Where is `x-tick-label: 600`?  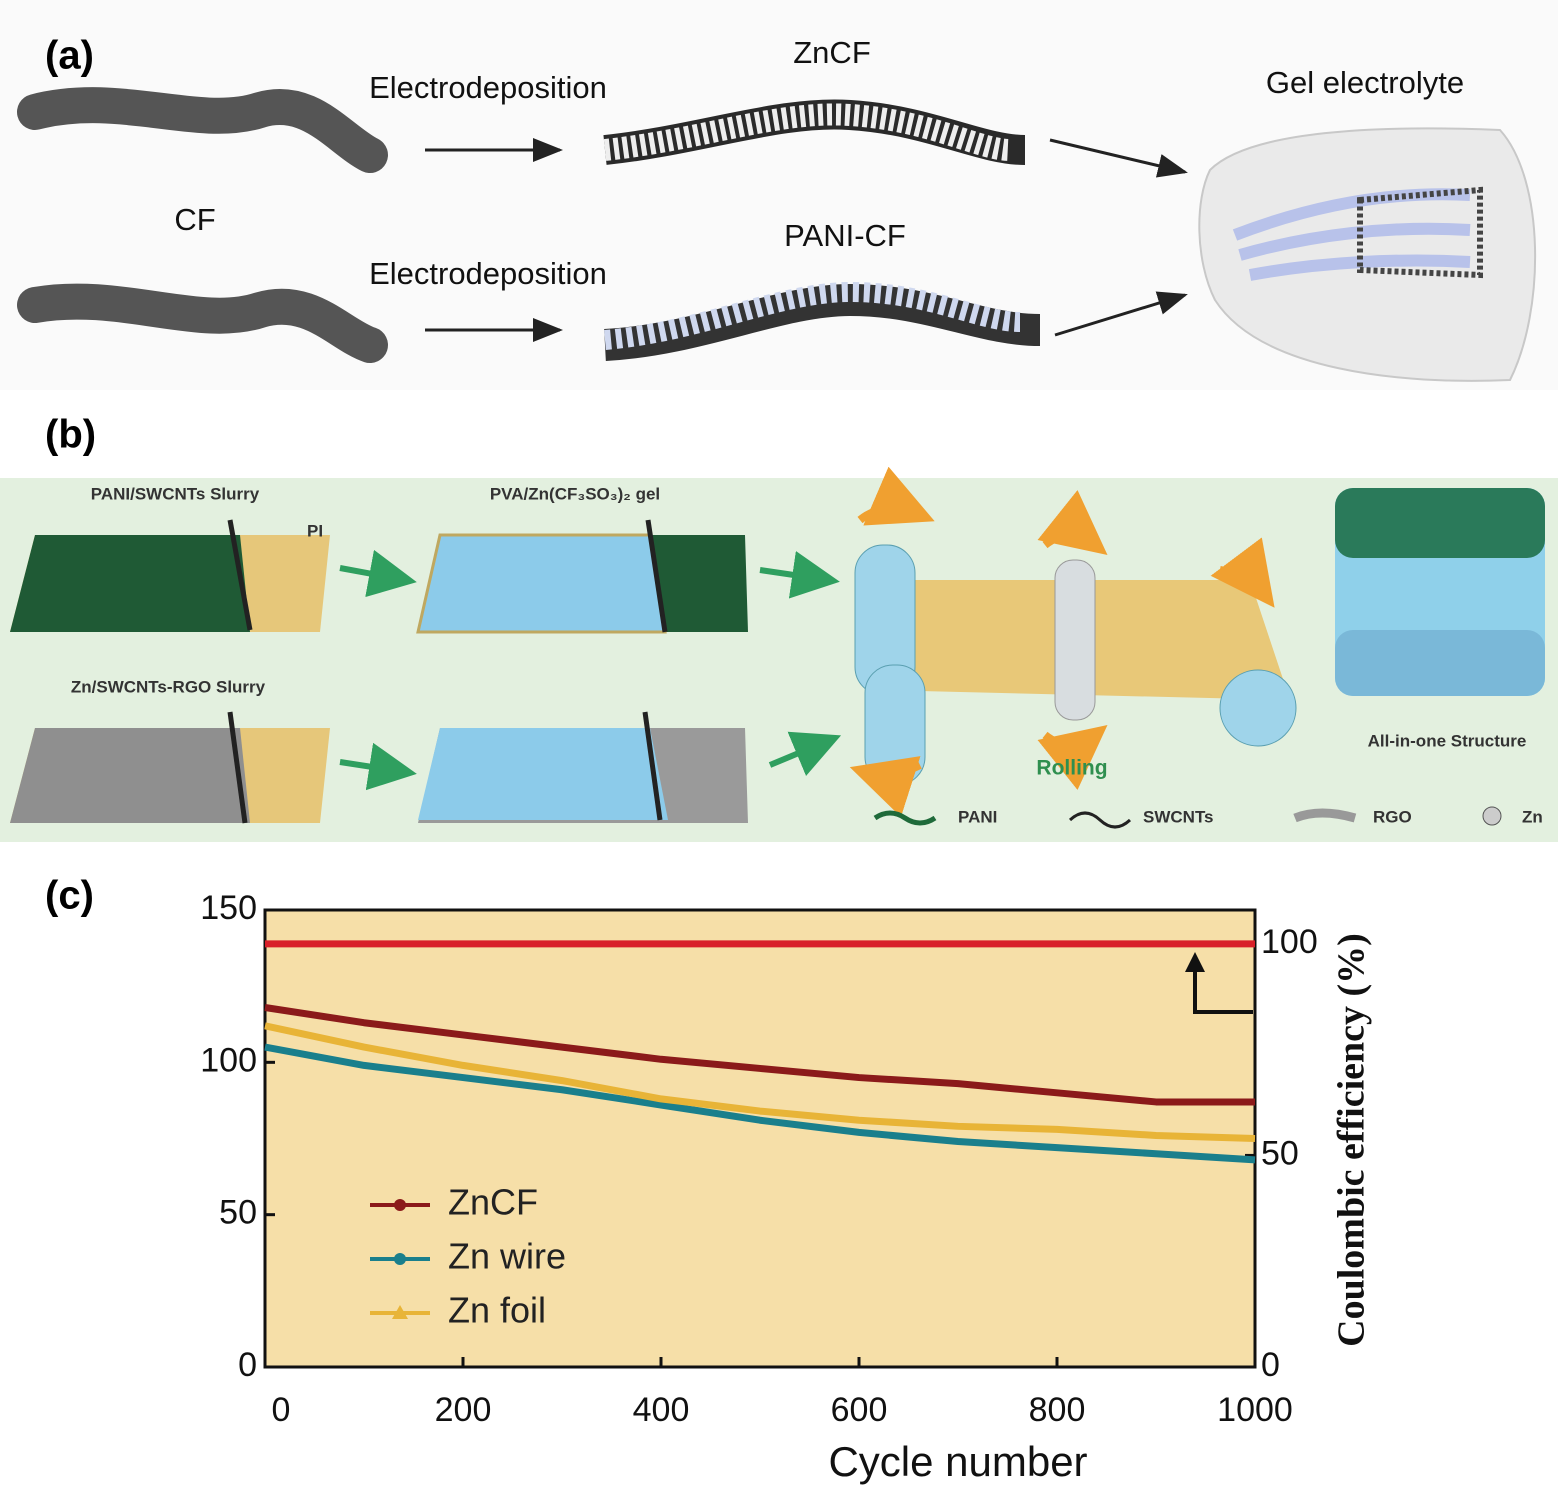
x-tick-label: 600 is located at coordinates (859, 1410).